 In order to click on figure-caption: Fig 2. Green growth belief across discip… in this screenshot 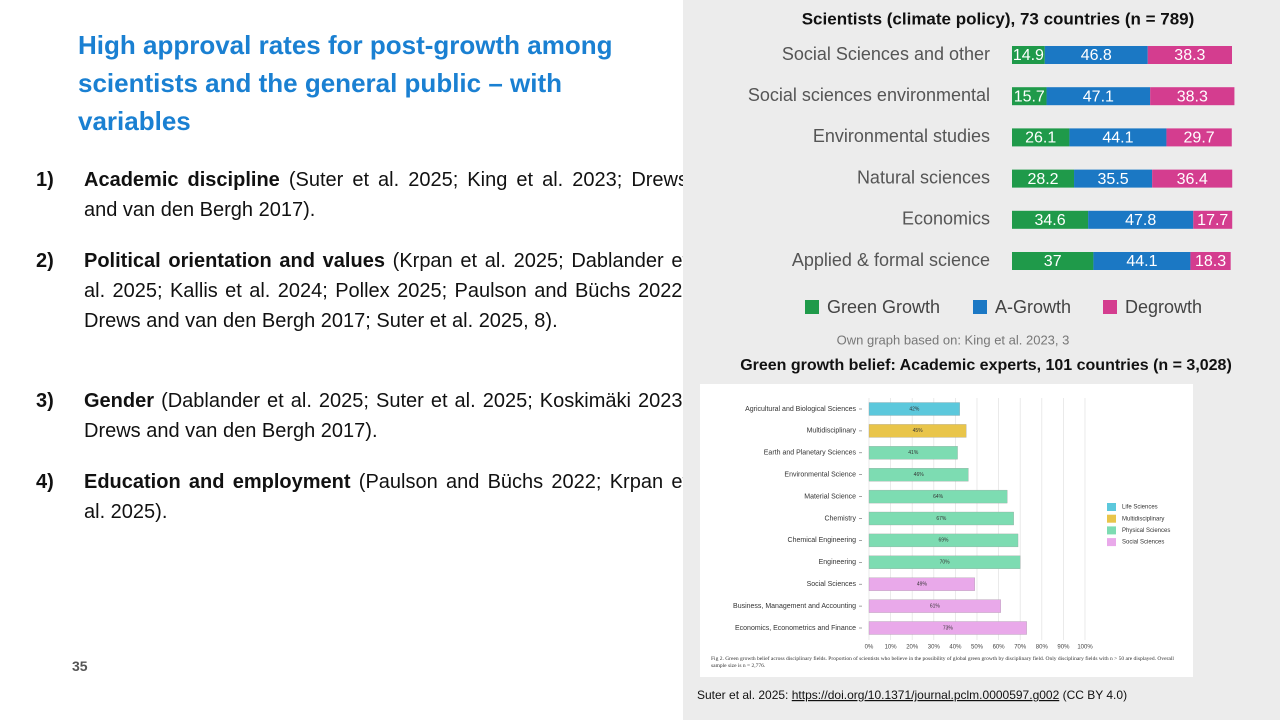, I will do `click(942, 662)`.